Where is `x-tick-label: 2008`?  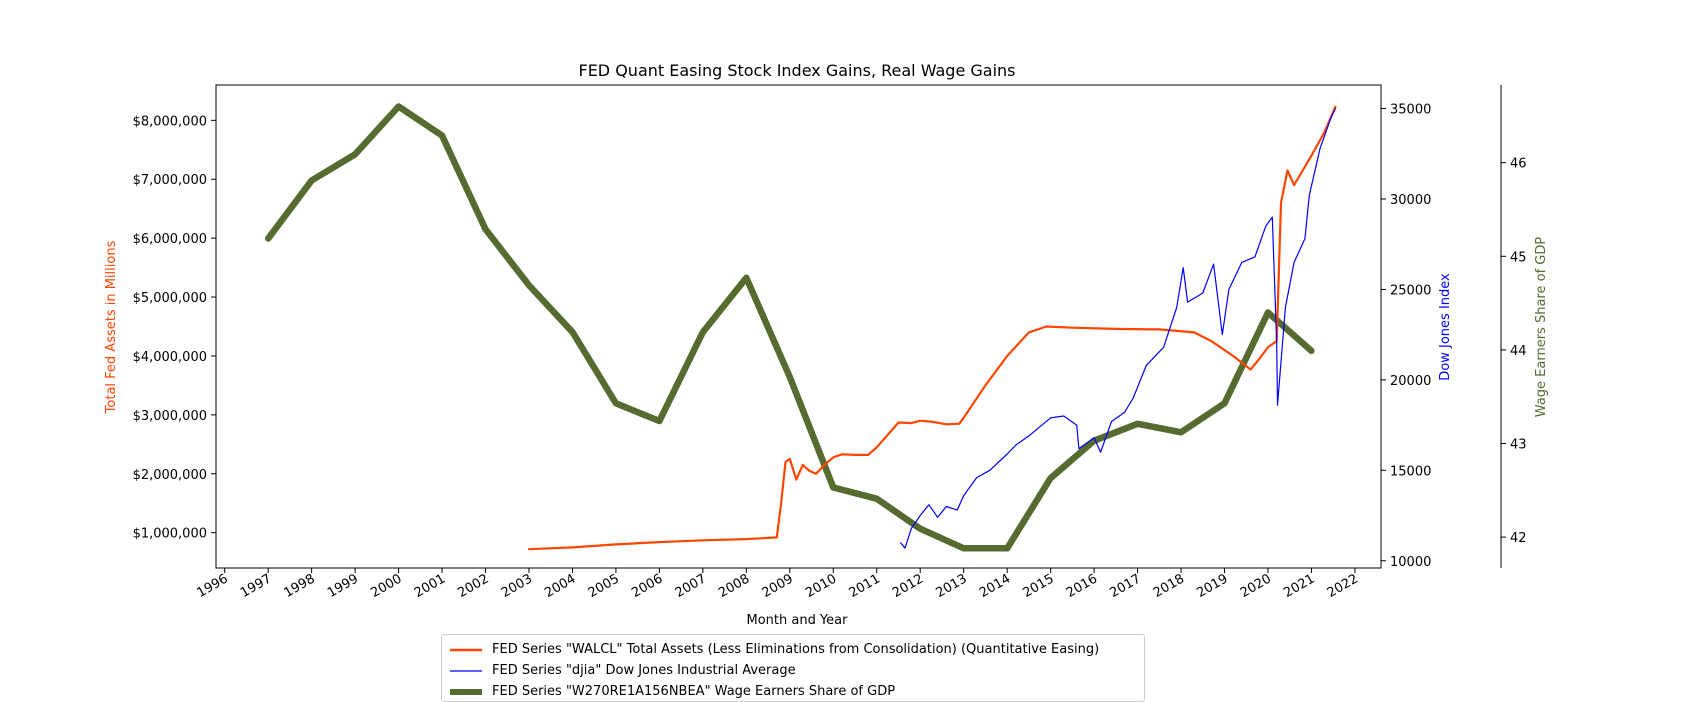
x-tick-label: 2008 is located at coordinates (734, 586).